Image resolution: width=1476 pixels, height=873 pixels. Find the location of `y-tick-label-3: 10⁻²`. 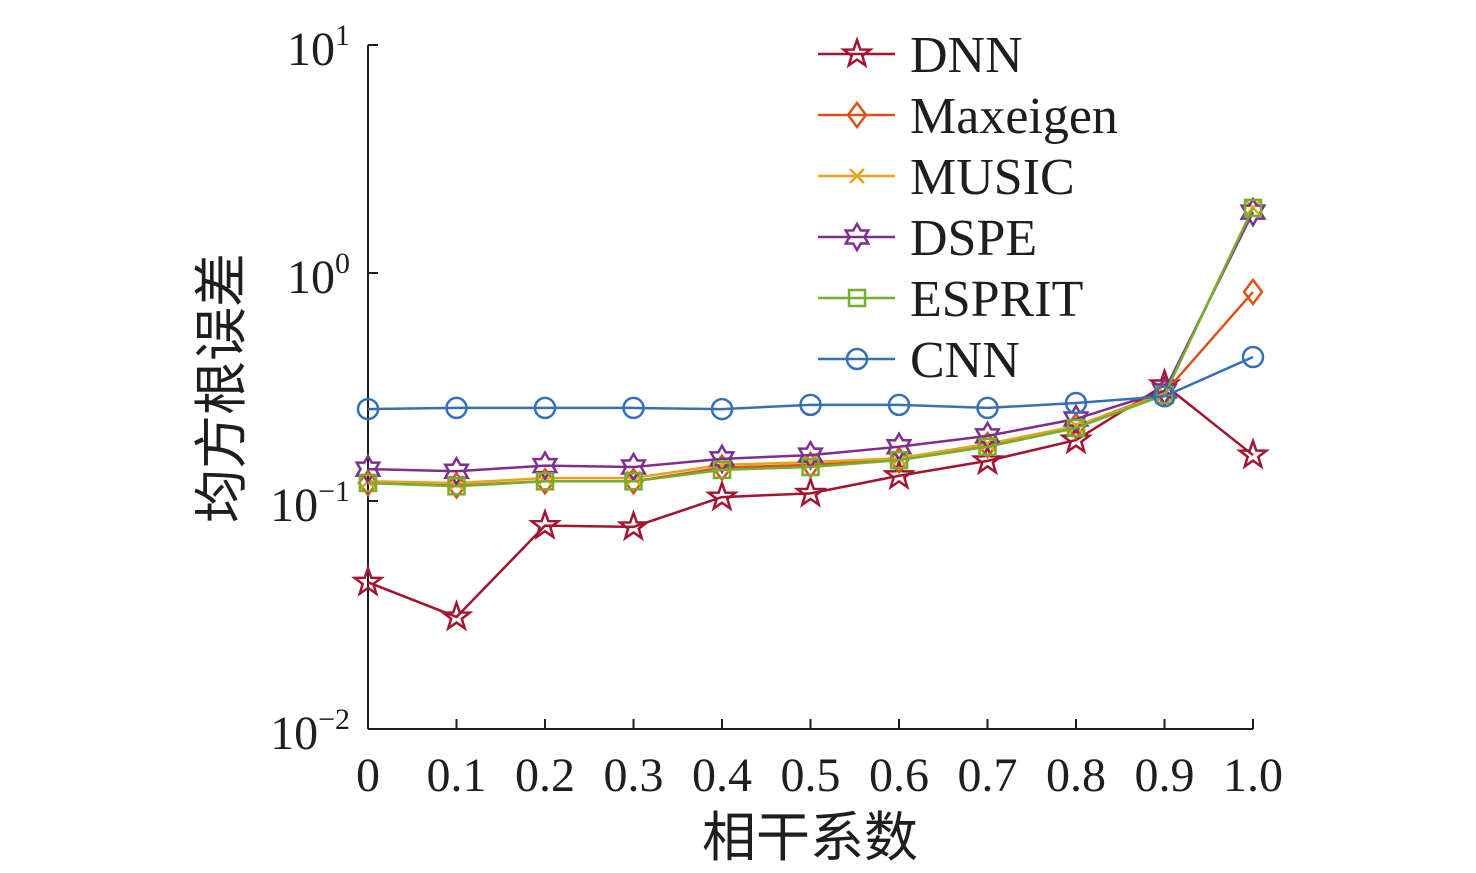

y-tick-label-3: 10⁻² is located at coordinates (310, 731).